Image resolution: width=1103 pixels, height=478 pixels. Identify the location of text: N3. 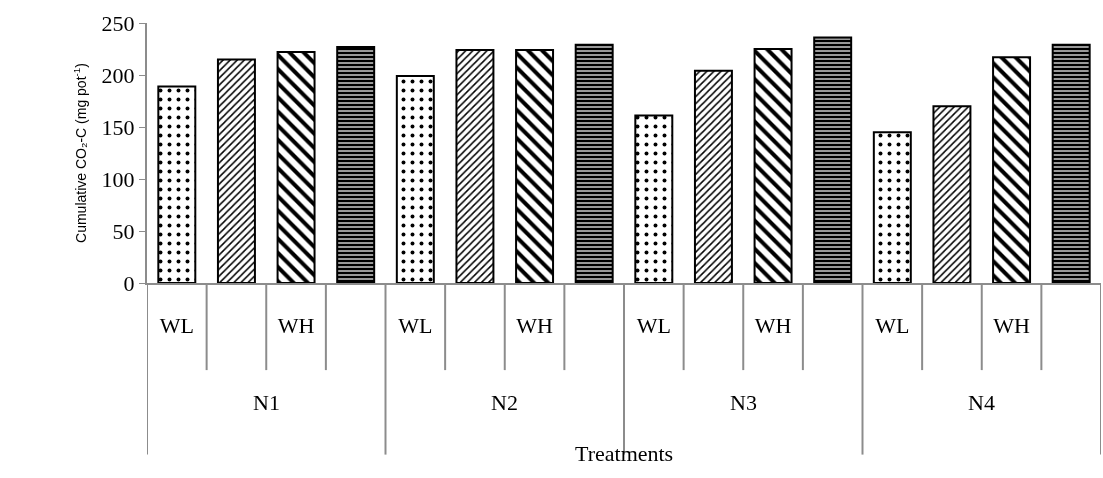
(743, 402).